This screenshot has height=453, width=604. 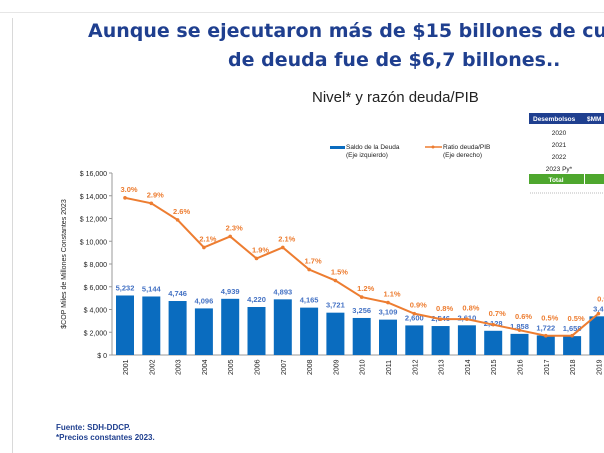 I want to click on y-axis-label: $COP Miles de Millones Constantes 2023, so click(x=64, y=264).